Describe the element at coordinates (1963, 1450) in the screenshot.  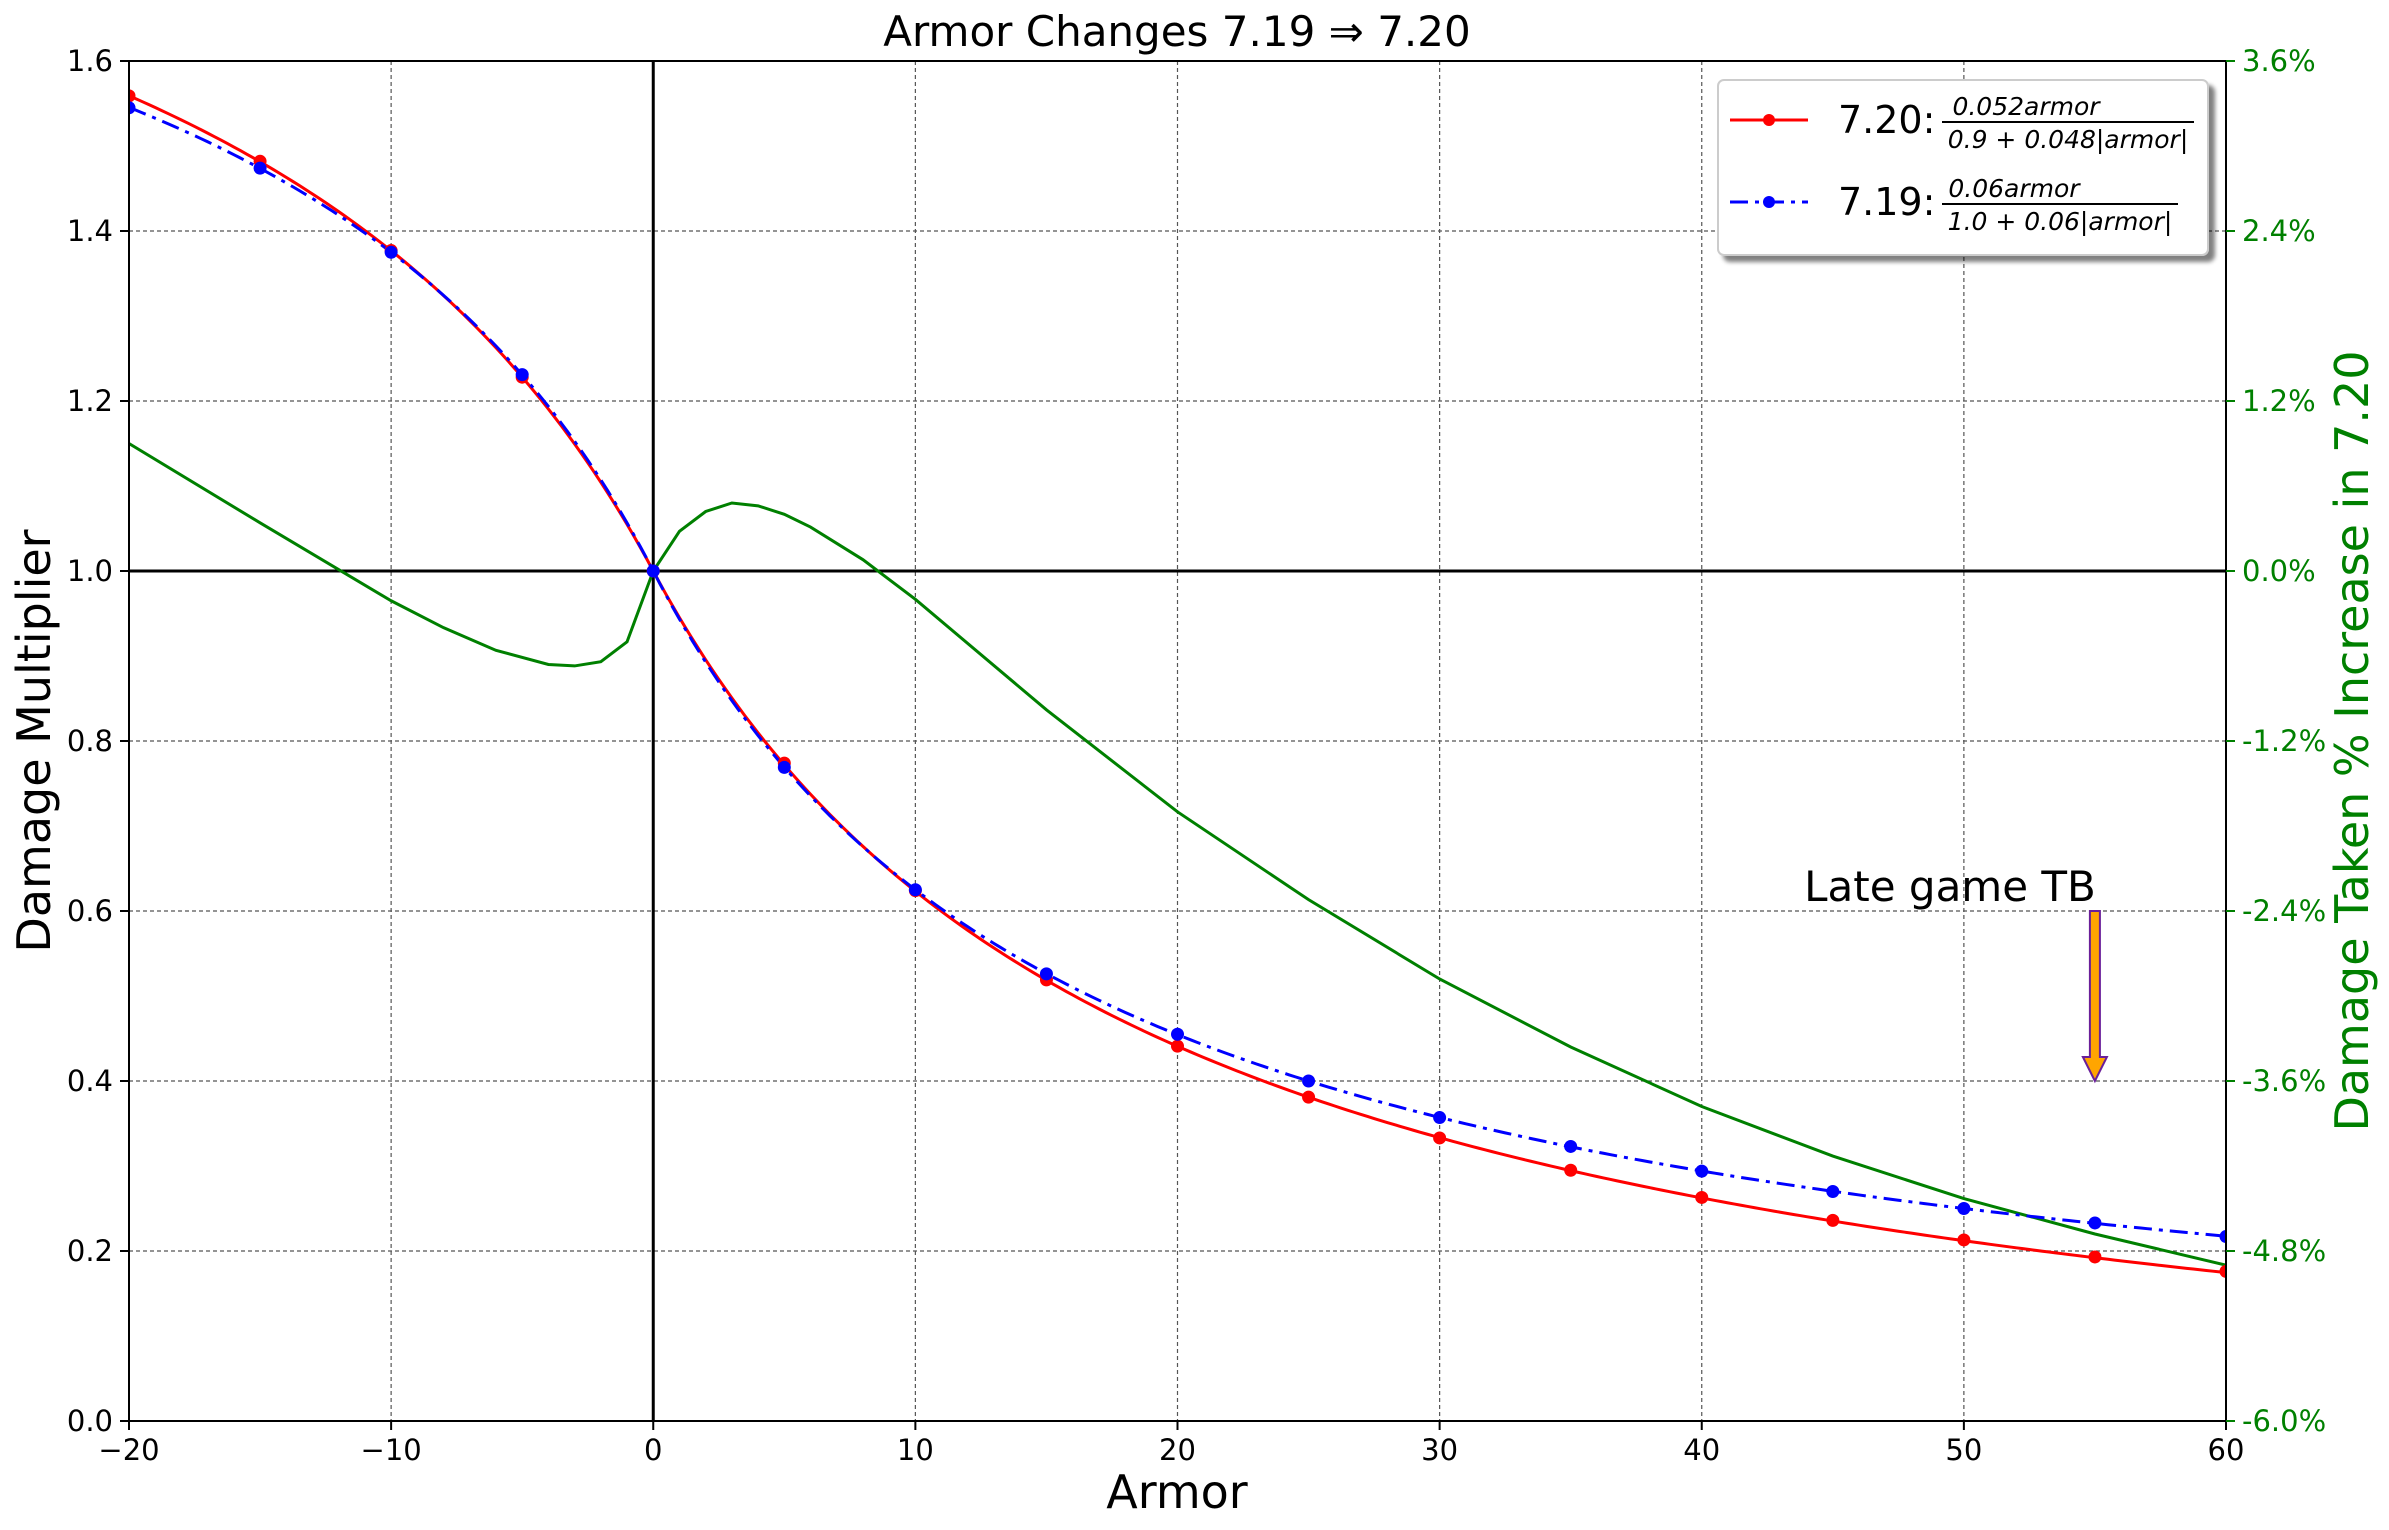
I see `x-tick-label: 50` at that location.